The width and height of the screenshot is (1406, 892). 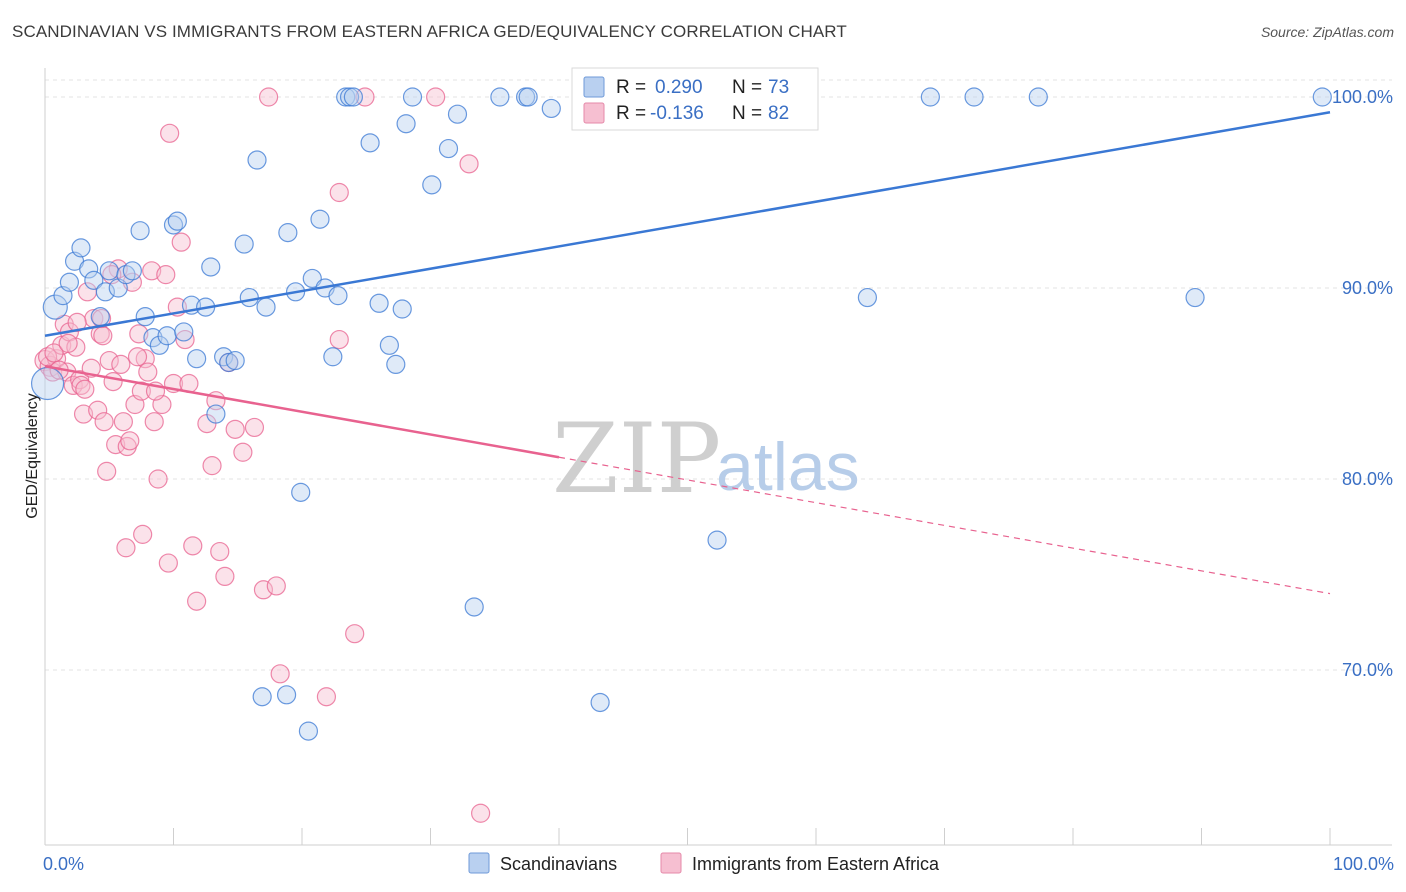 I want to click on legend-box, so click(x=695, y=99).